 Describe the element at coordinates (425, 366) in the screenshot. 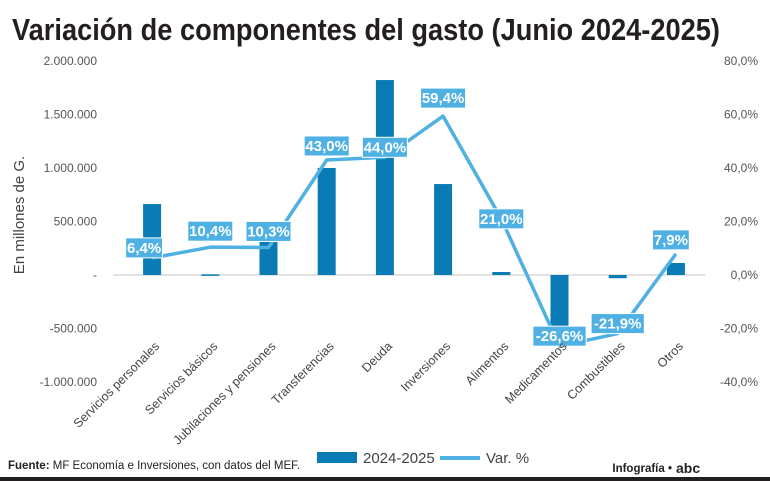

I see `category-label: Inversiones` at that location.